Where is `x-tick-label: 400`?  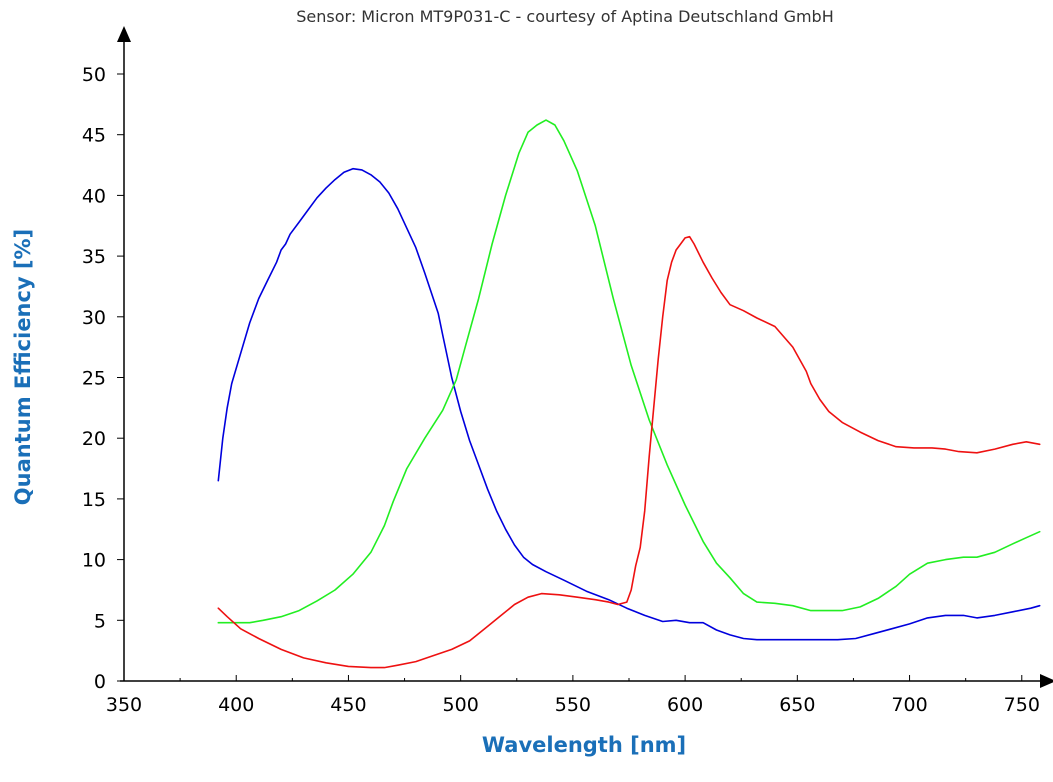 x-tick-label: 400 is located at coordinates (236, 705).